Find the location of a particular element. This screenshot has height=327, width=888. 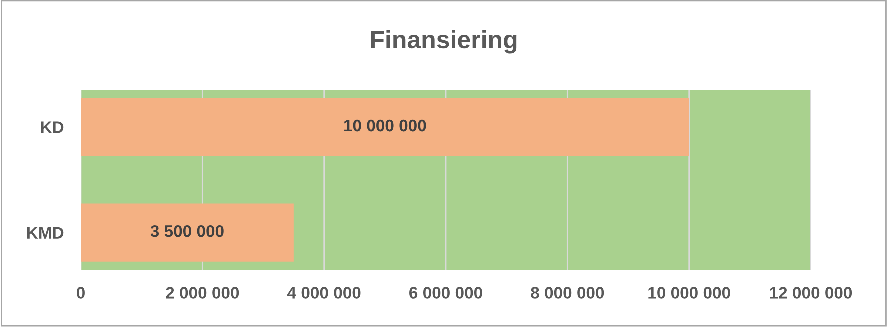

text: 10 000 000 is located at coordinates (385, 126).